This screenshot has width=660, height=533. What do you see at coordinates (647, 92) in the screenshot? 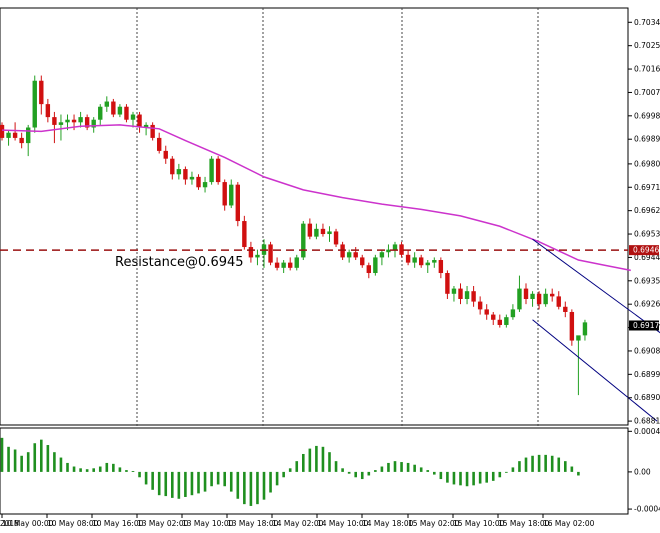
I see `y-tick-label: 0.70075` at bounding box center [647, 92].